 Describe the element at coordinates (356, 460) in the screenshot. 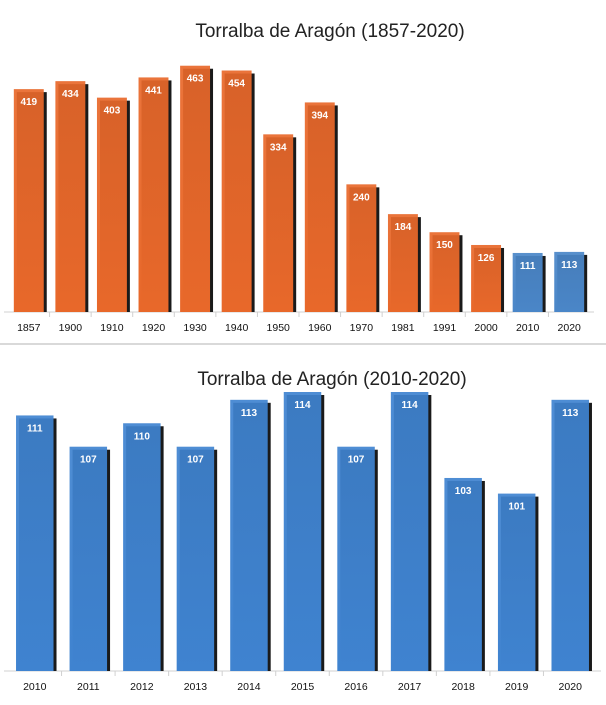

I see `data-label-2016: 107` at that location.